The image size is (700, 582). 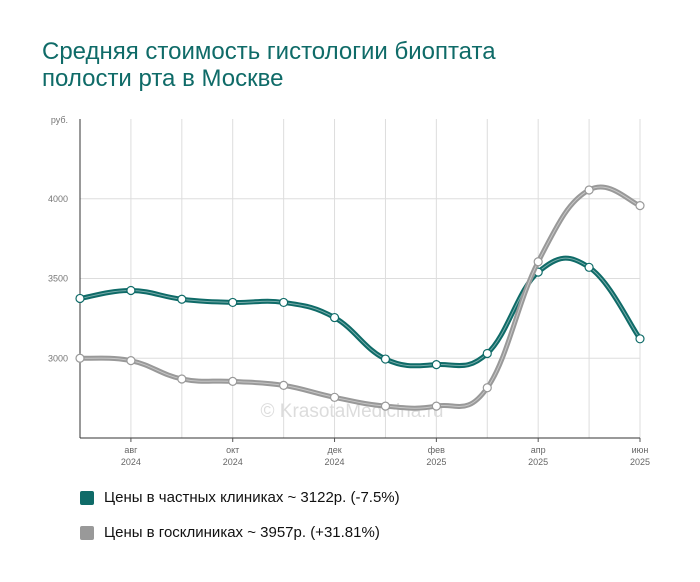 I want to click on chart-title-line-1: Средняя стоимость гистологии биоптата, so click(x=269, y=51).